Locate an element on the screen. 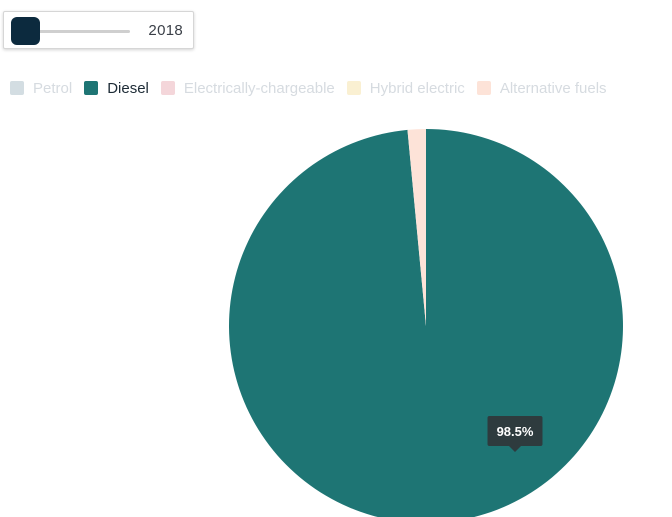  legend-label-petrol: Petrol is located at coordinates (53, 88).